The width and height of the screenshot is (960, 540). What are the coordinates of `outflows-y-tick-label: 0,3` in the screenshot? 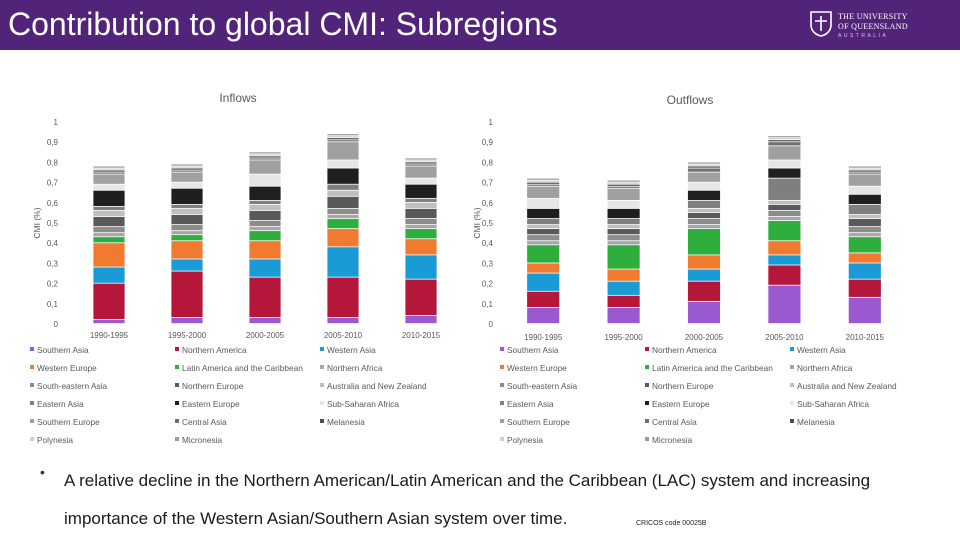 It's located at (488, 263).